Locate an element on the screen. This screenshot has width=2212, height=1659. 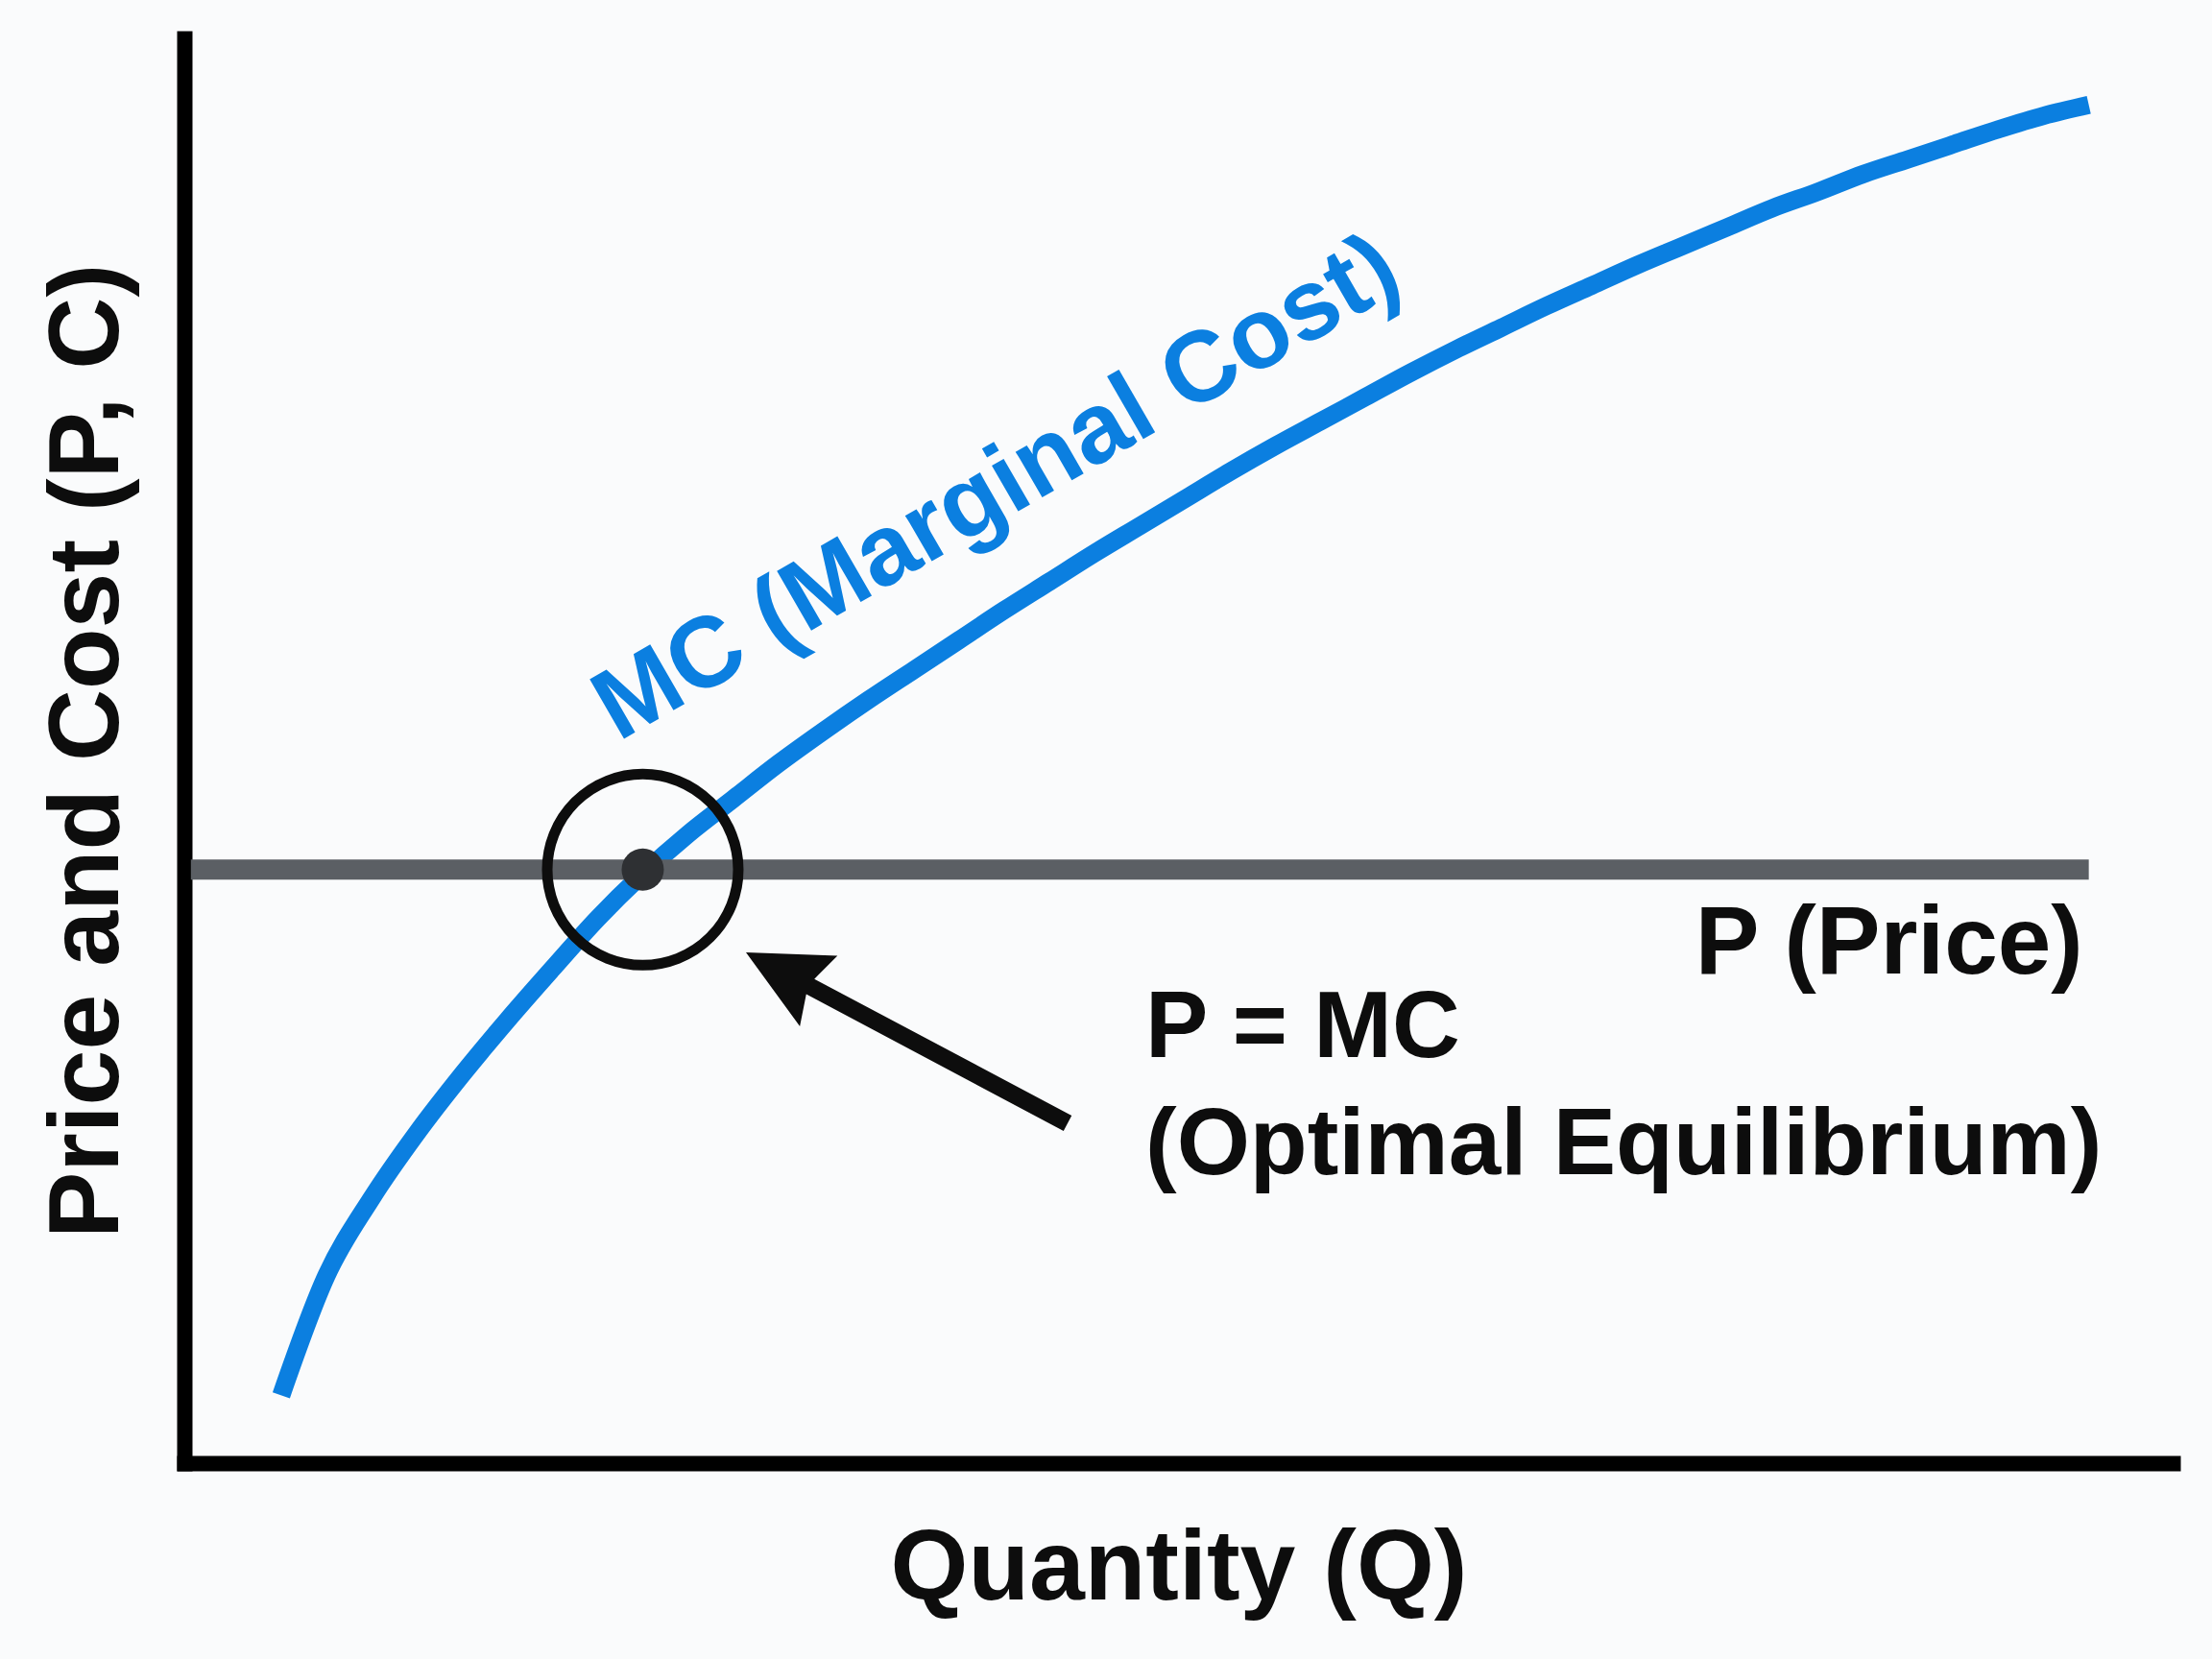
x-axis-title: Quantity (Q) is located at coordinates (1179, 1564).